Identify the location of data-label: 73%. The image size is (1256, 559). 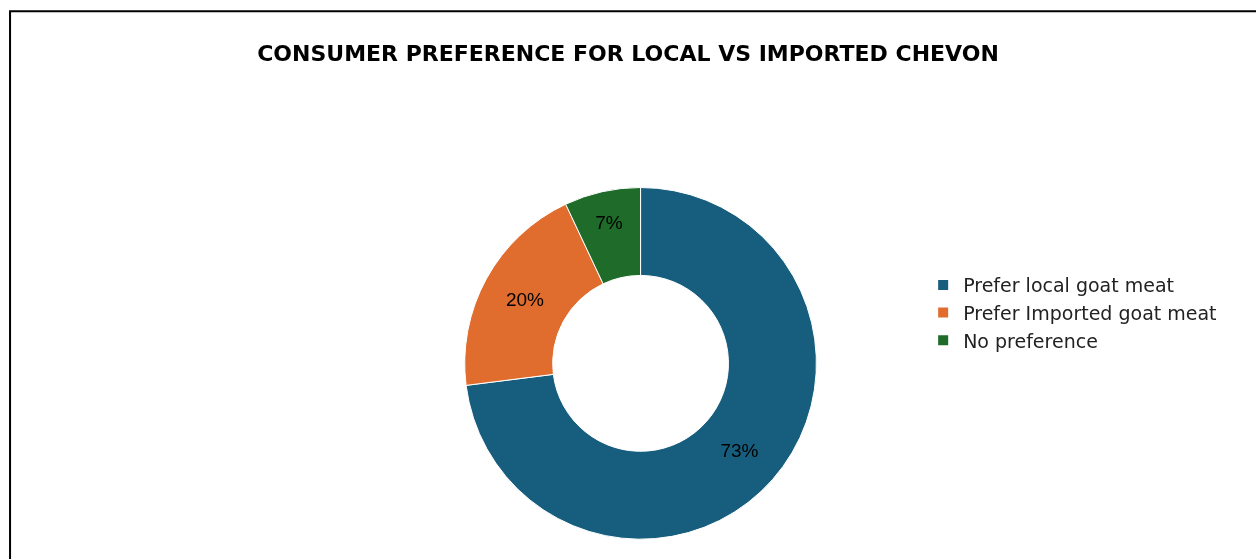
(739, 451).